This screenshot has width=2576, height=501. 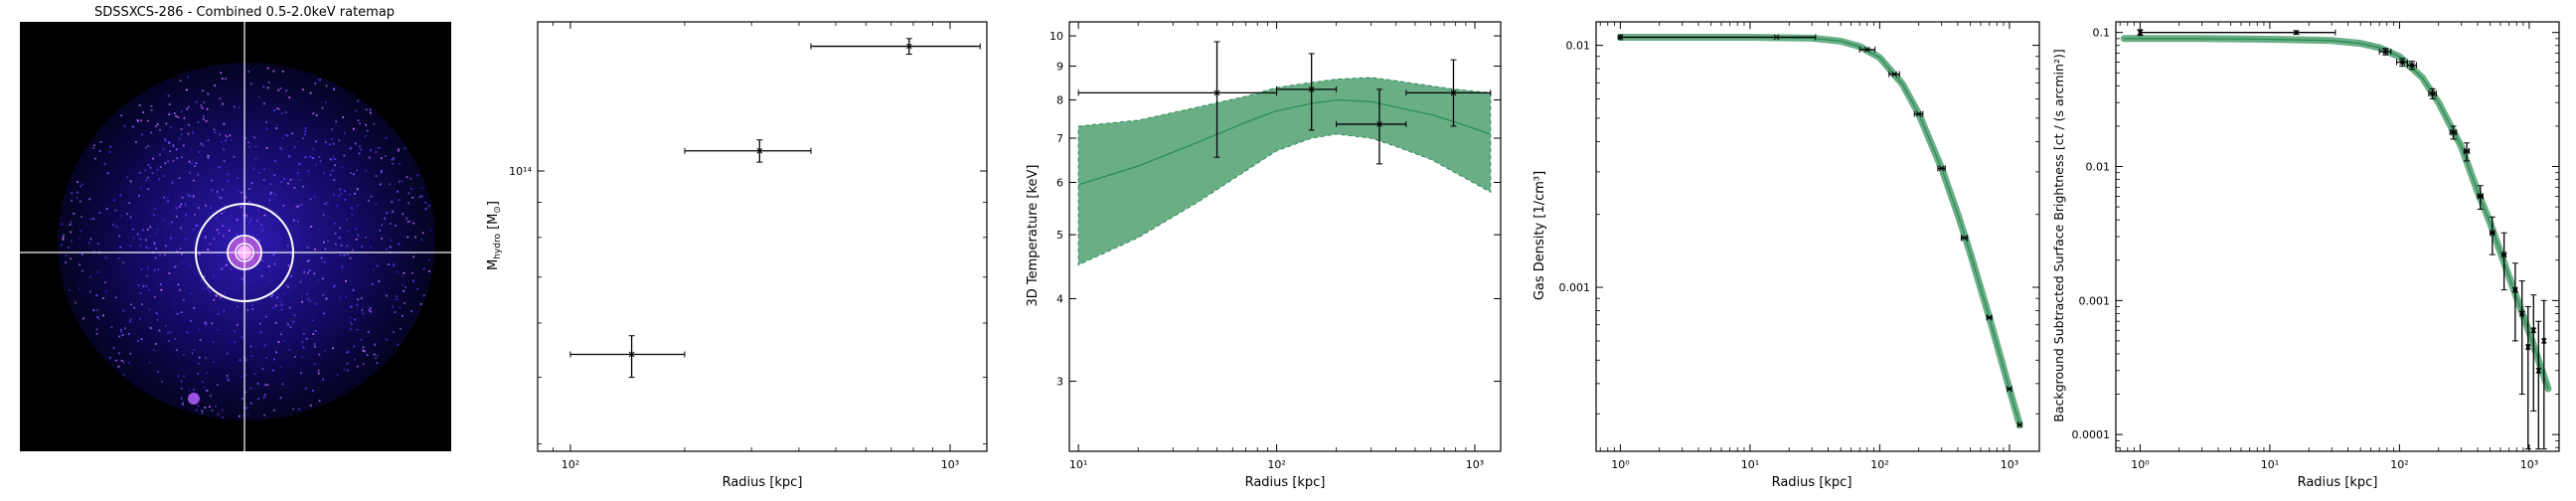 What do you see at coordinates (1284, 142) in the screenshot?
I see `temperature-3d-model-line` at bounding box center [1284, 142].